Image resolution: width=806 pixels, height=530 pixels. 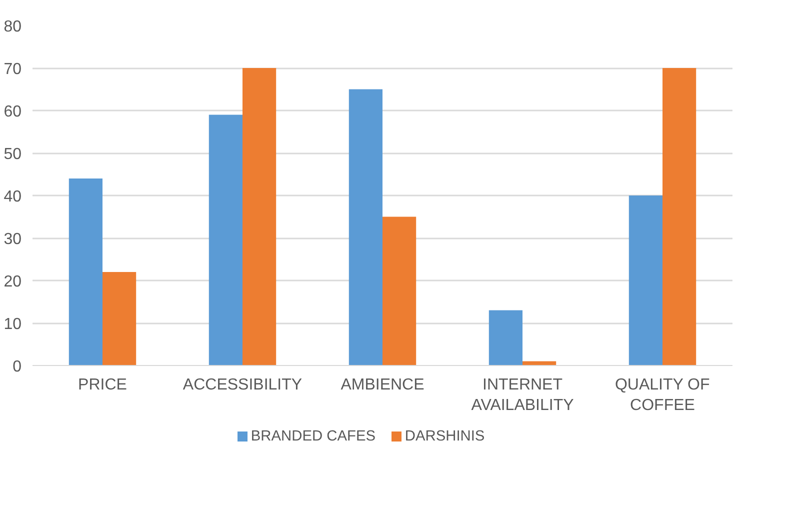 What do you see at coordinates (13, 239) in the screenshot?
I see `y-tick-label: 30` at bounding box center [13, 239].